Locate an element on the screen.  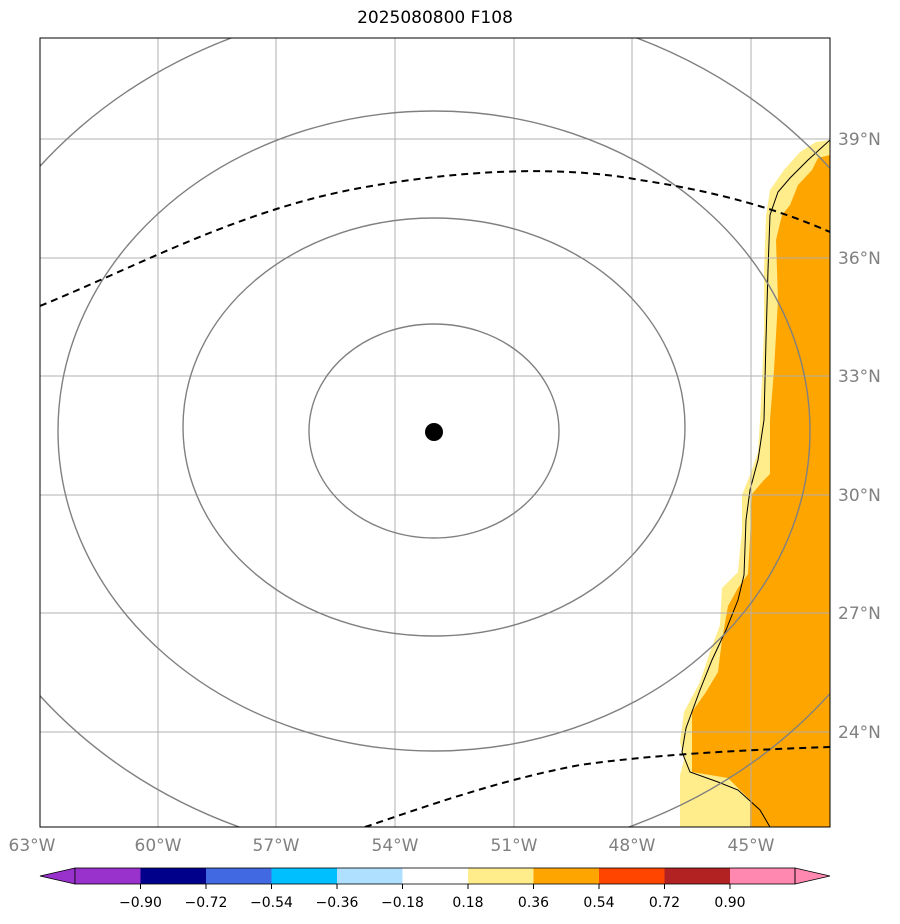
lon-label-54w: 54°W is located at coordinates (395, 846).